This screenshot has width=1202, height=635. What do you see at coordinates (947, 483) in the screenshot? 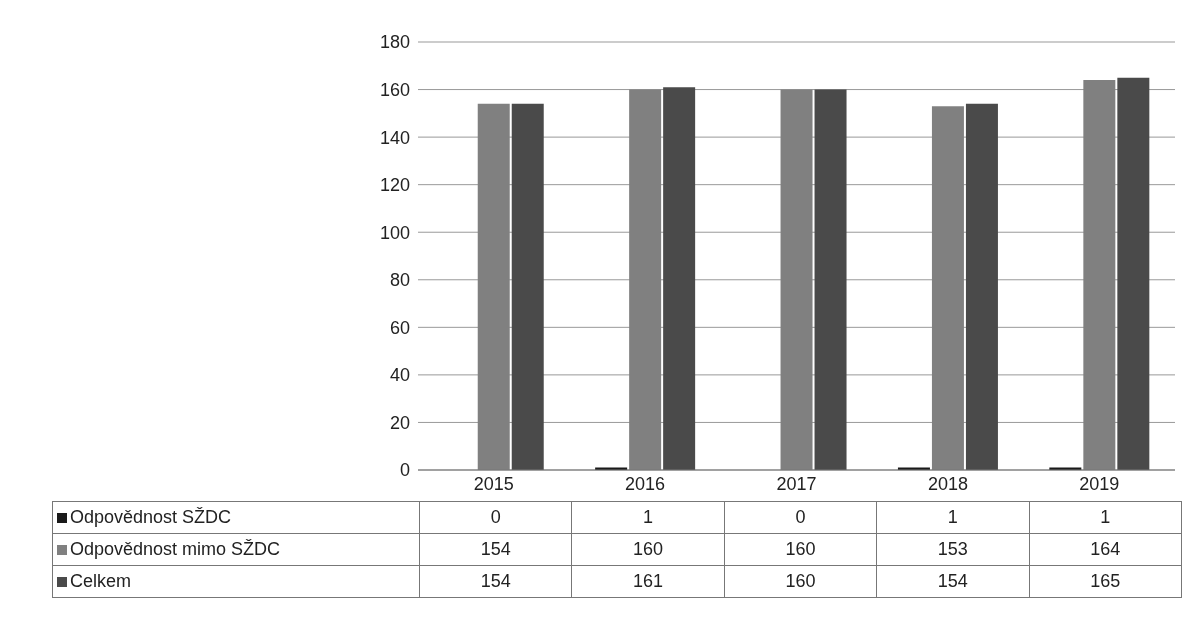
I see `x-tick-label: 2018` at bounding box center [947, 483].